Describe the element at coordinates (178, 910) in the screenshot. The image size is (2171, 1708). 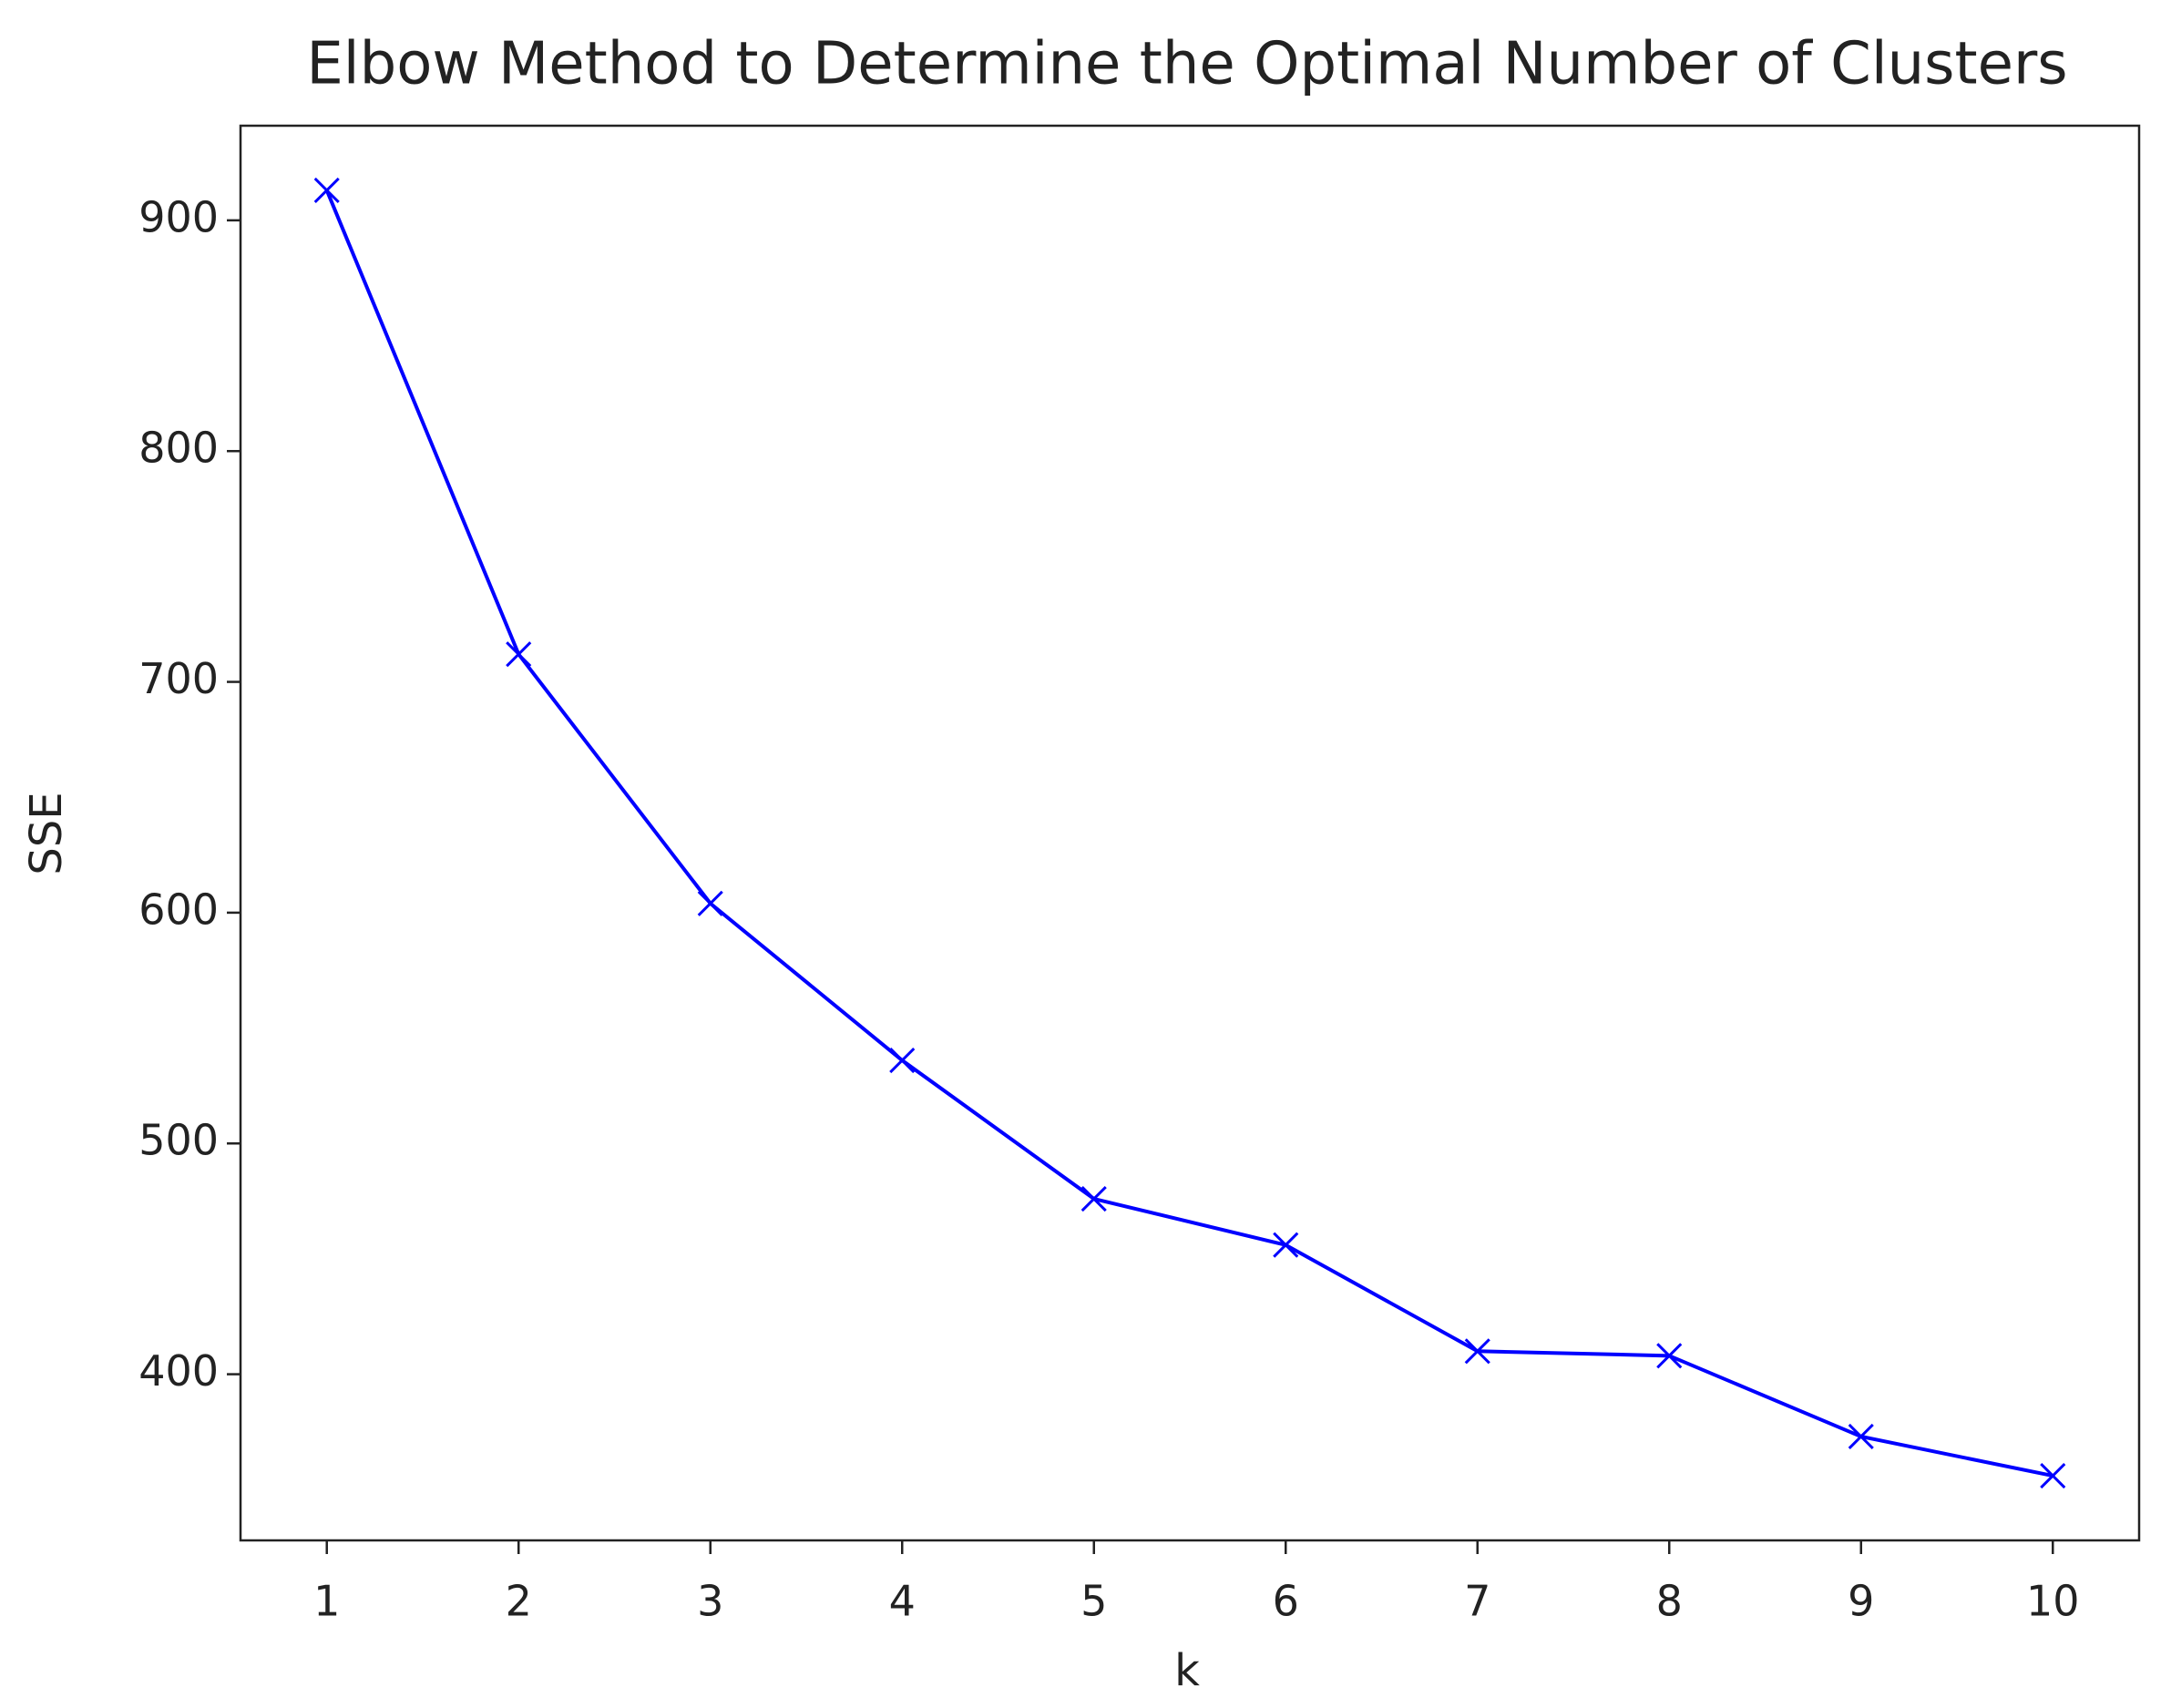
I see `y-tick-label: 600` at that location.